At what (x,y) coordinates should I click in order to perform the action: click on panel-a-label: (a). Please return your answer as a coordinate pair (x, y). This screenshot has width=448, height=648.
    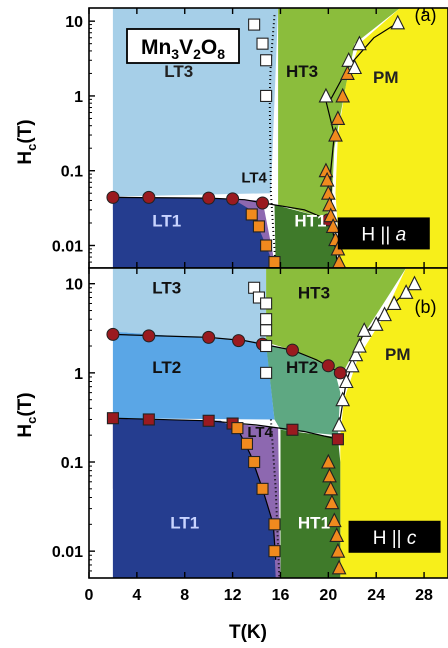
    Looking at the image, I should click on (425, 15).